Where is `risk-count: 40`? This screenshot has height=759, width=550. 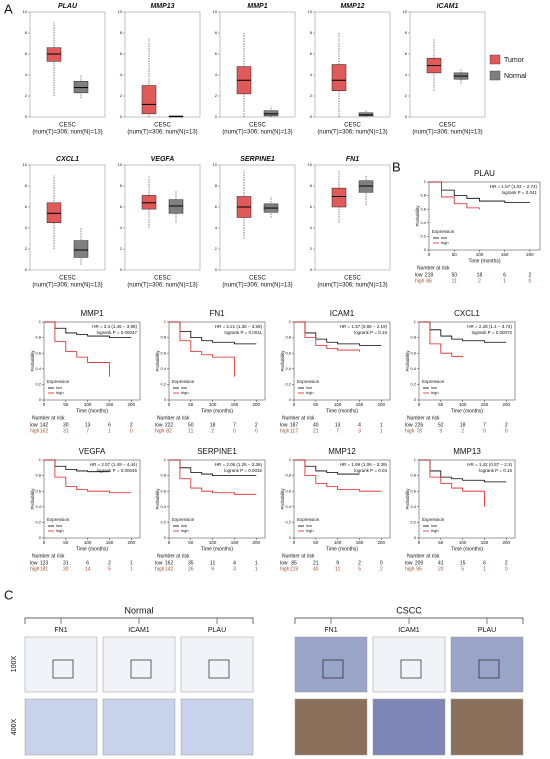
risk-count: 40 is located at coordinates (316, 425).